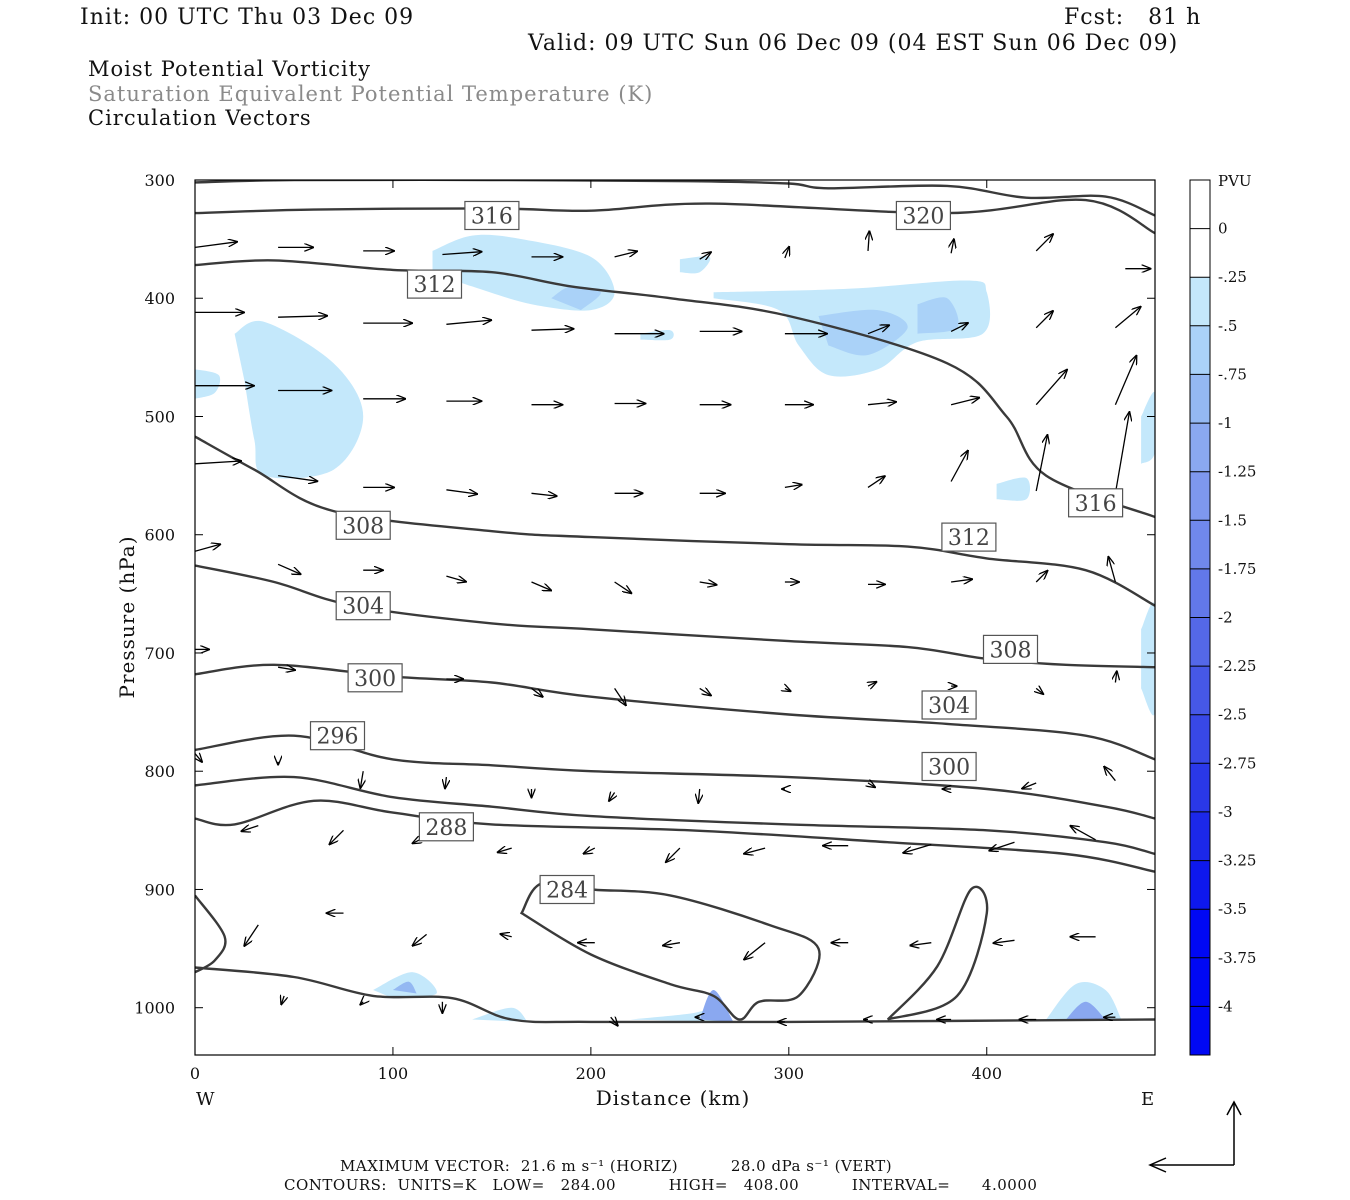 Image resolution: width=1350 pixels, height=1200 pixels. I want to click on x-tick-label-400: 400, so click(986, 1073).